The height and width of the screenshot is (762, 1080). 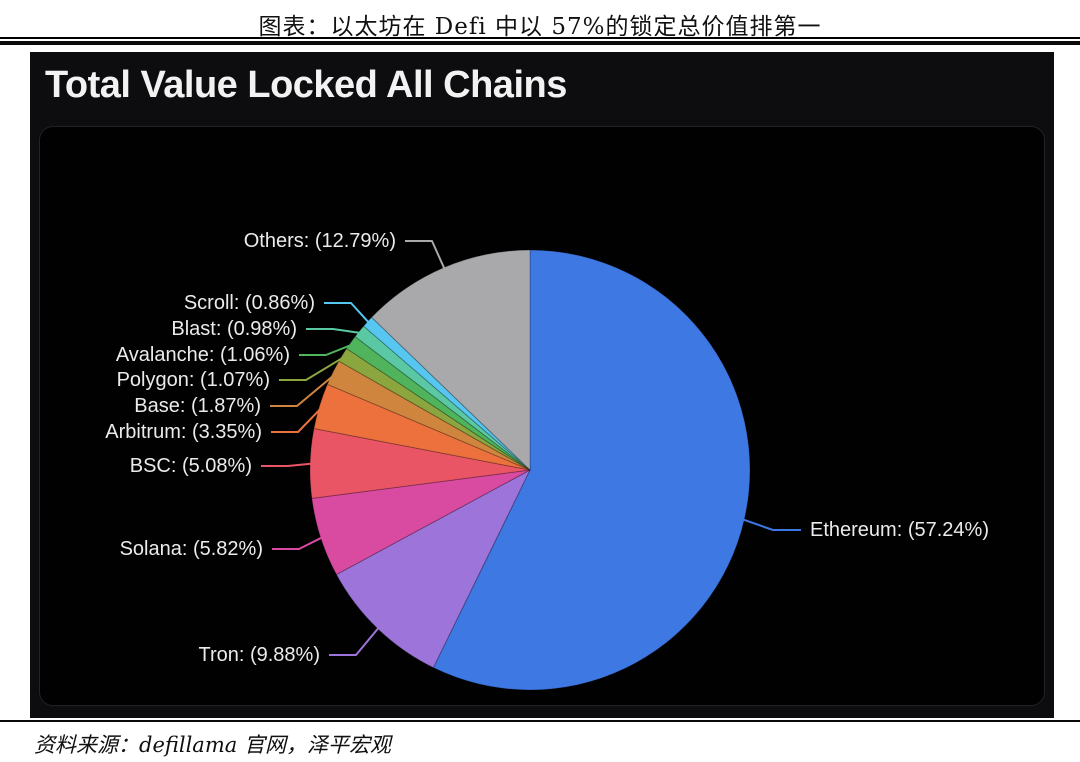 I want to click on slice-label-blast: Blast: (0.98%), so click(x=234, y=329).